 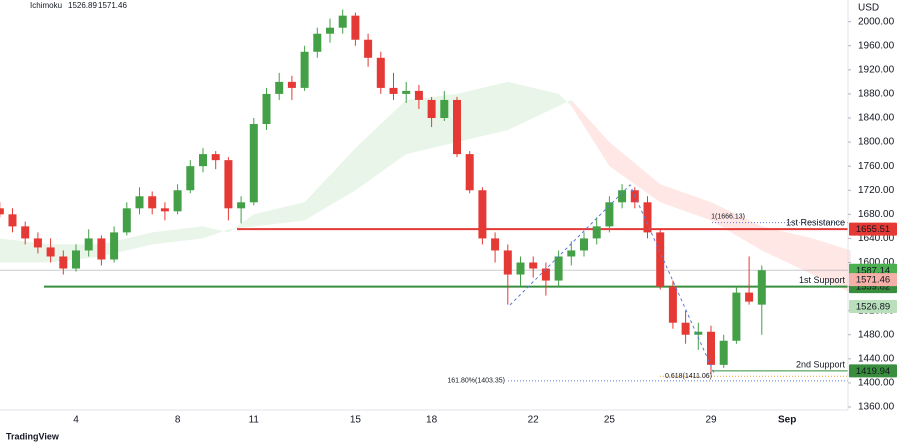 What do you see at coordinates (432, 420) in the screenshot?
I see `x-tick-label: 18` at bounding box center [432, 420].